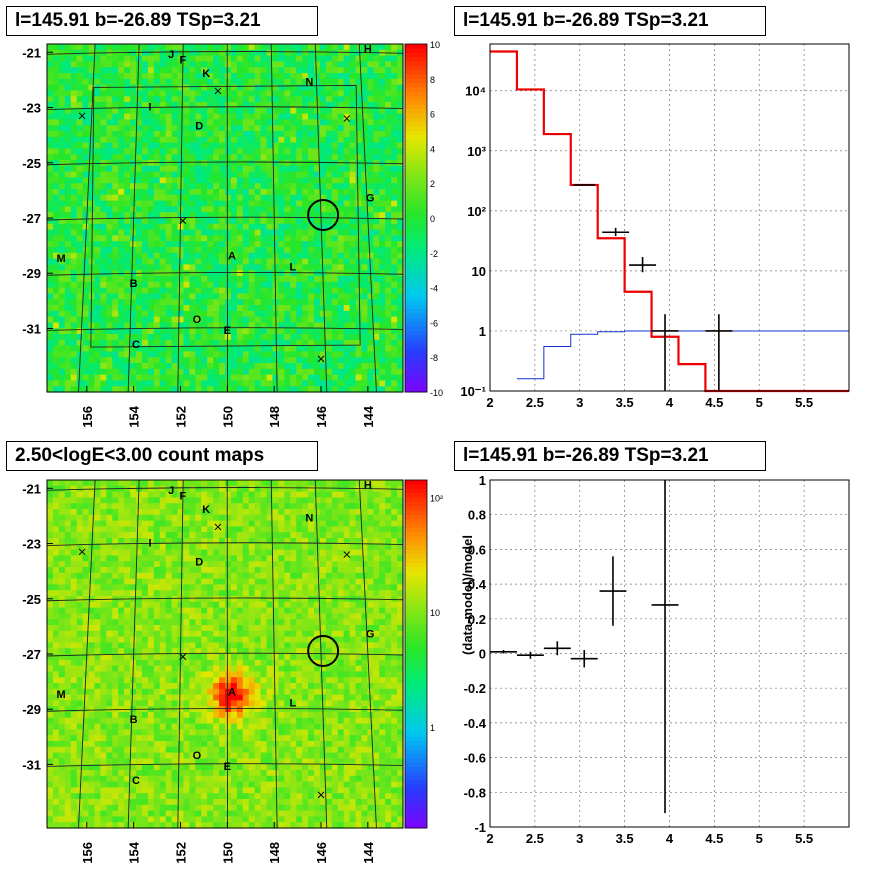 The image size is (896, 872). What do you see at coordinates (368, 416) in the screenshot?
I see `x-tick-label: 144` at bounding box center [368, 416].